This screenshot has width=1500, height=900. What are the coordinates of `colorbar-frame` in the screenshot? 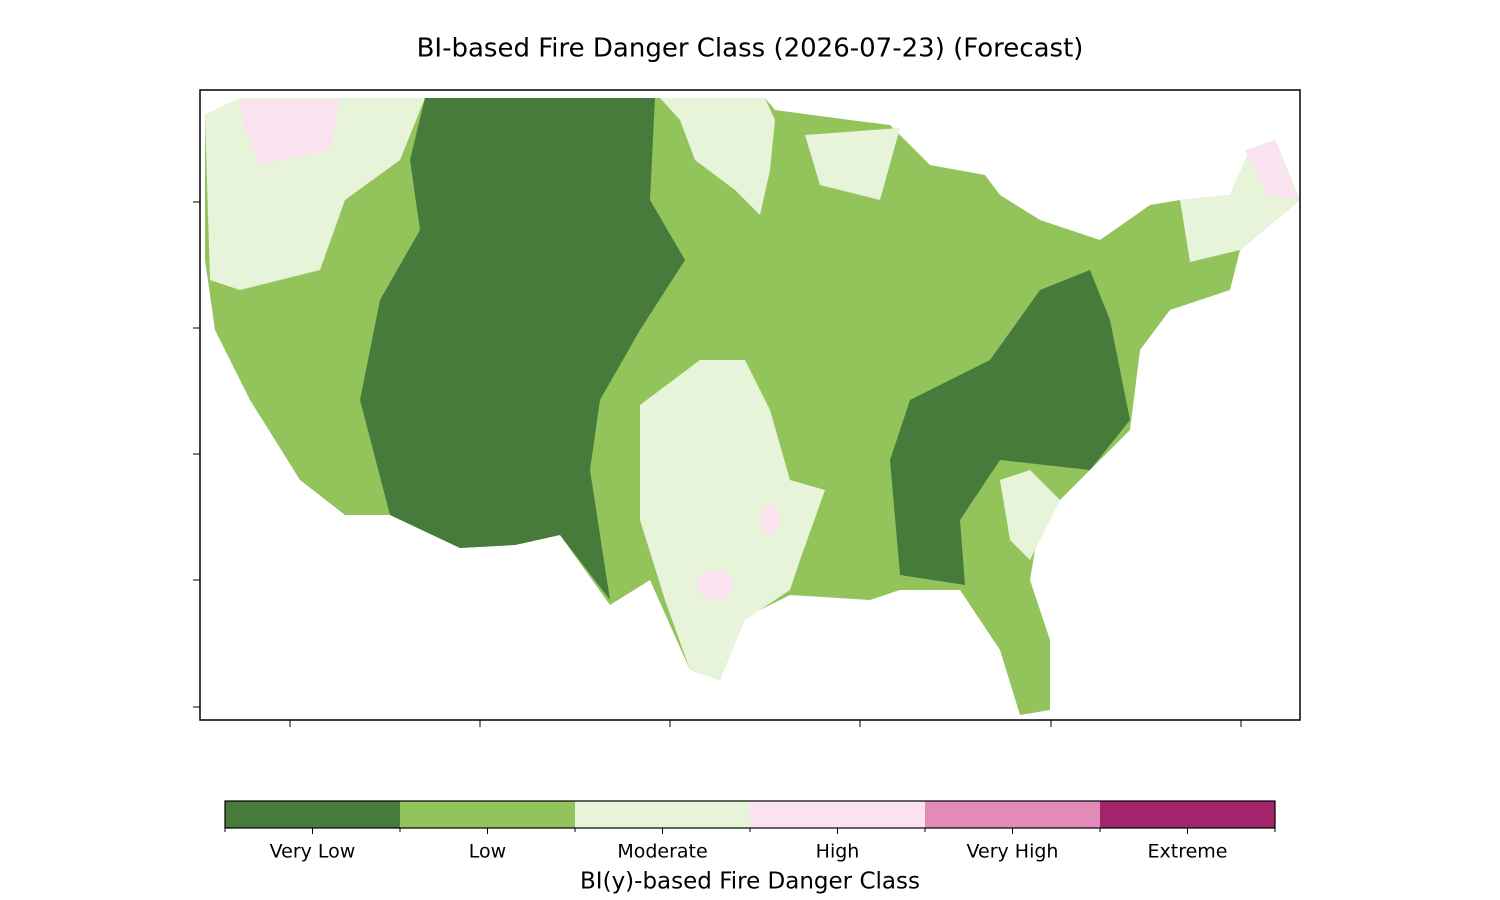 It's located at (750, 814).